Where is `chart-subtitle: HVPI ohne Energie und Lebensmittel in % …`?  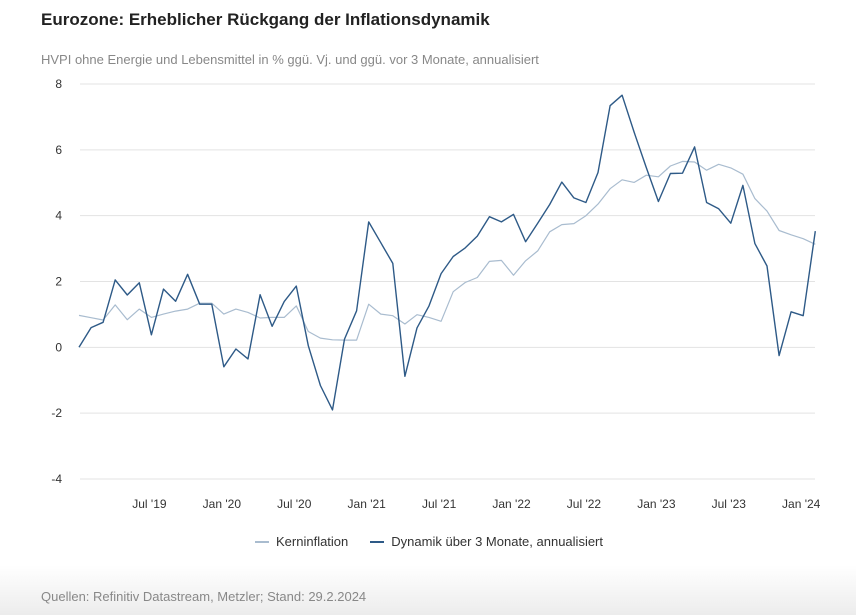 chart-subtitle: HVPI ohne Energie und Lebensmittel in % … is located at coordinates (290, 59).